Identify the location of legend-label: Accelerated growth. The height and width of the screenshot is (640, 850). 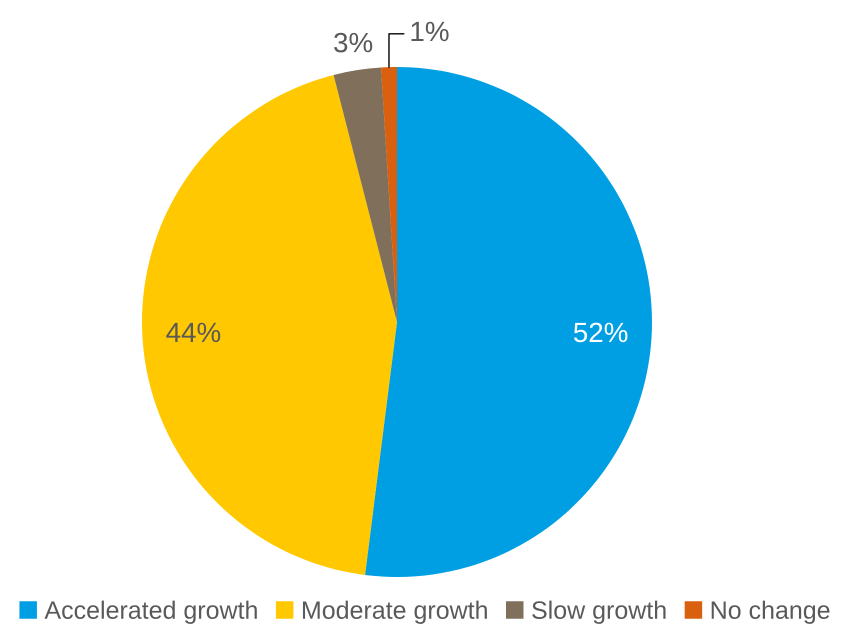
(150, 612).